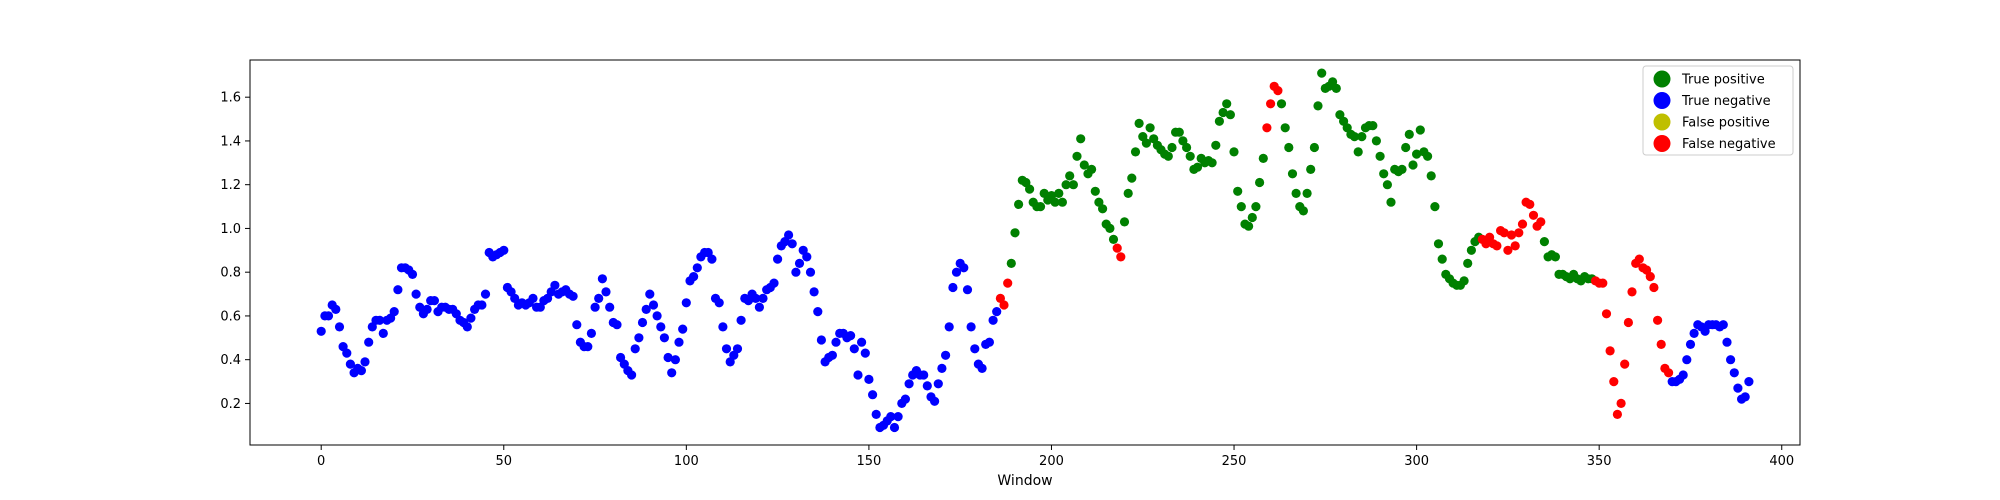 The width and height of the screenshot is (2000, 500). I want to click on legend-label: True negative, so click(1726, 101).